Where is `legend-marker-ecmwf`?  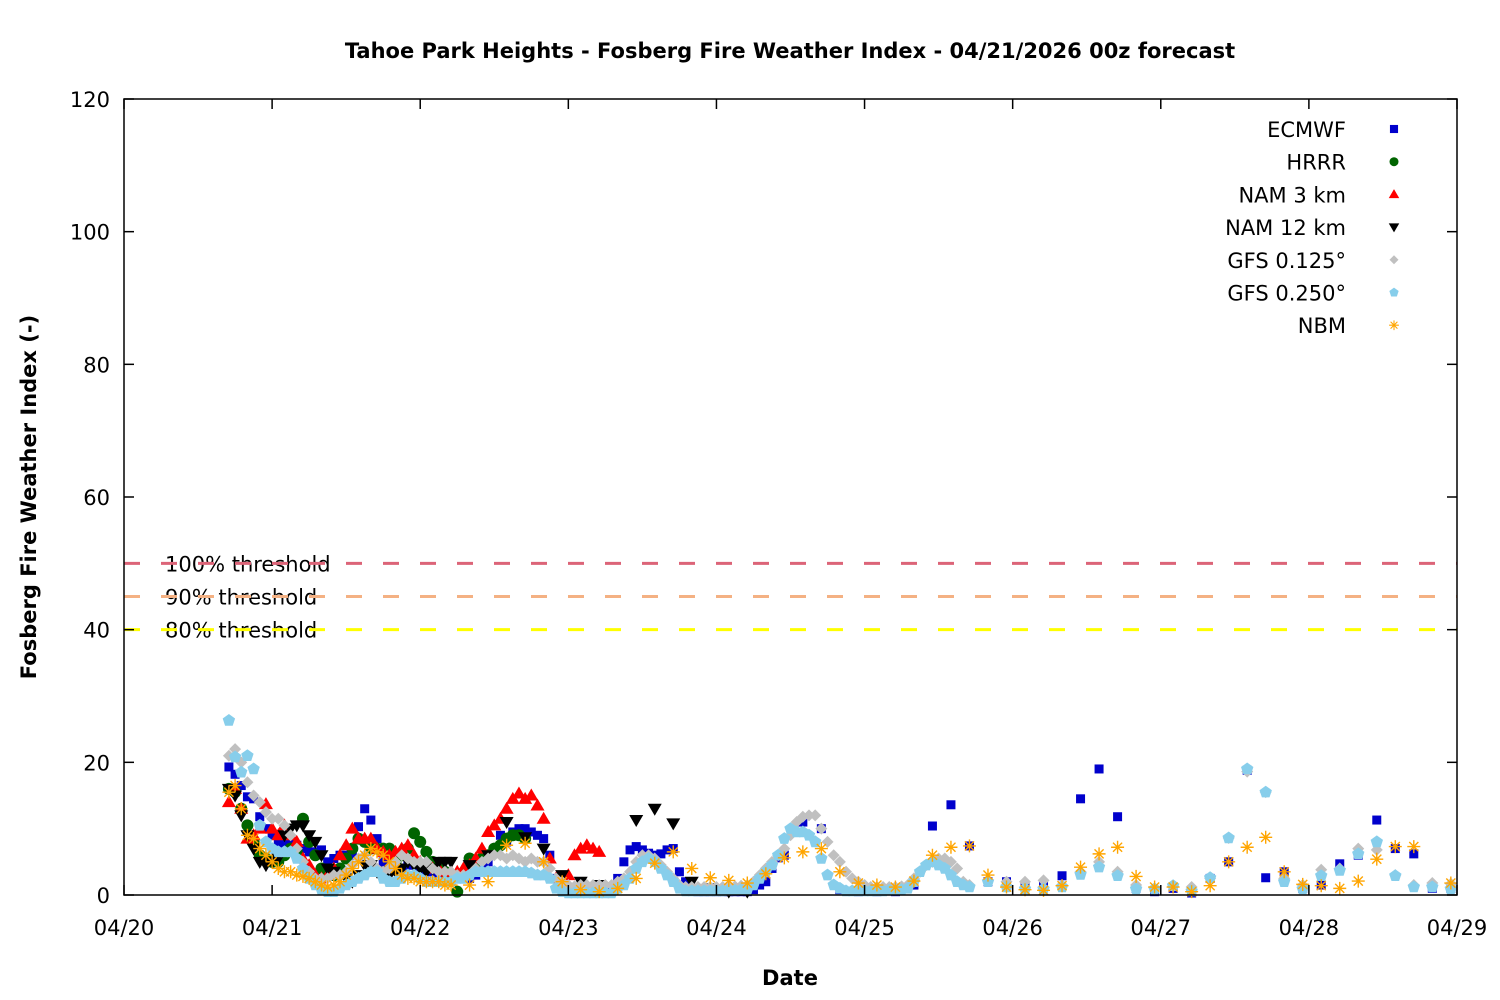
legend-marker-ecmwf is located at coordinates (1394, 129).